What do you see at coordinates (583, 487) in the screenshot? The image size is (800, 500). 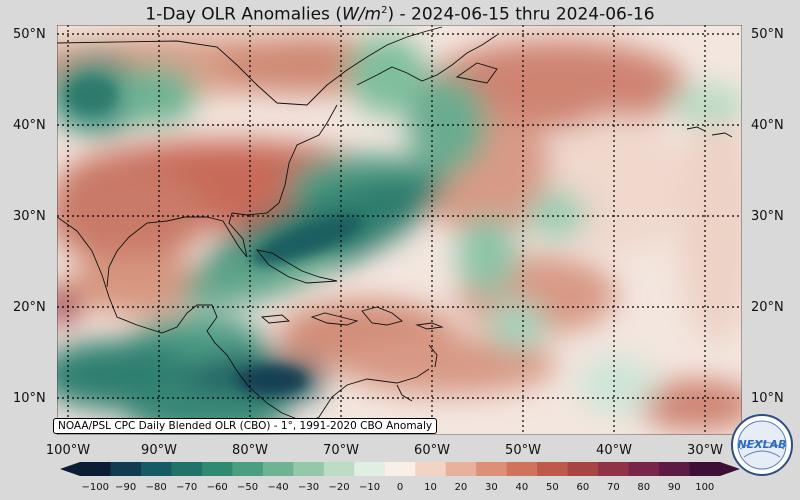 I see `colorbar-tick-label: 60` at bounding box center [583, 487].